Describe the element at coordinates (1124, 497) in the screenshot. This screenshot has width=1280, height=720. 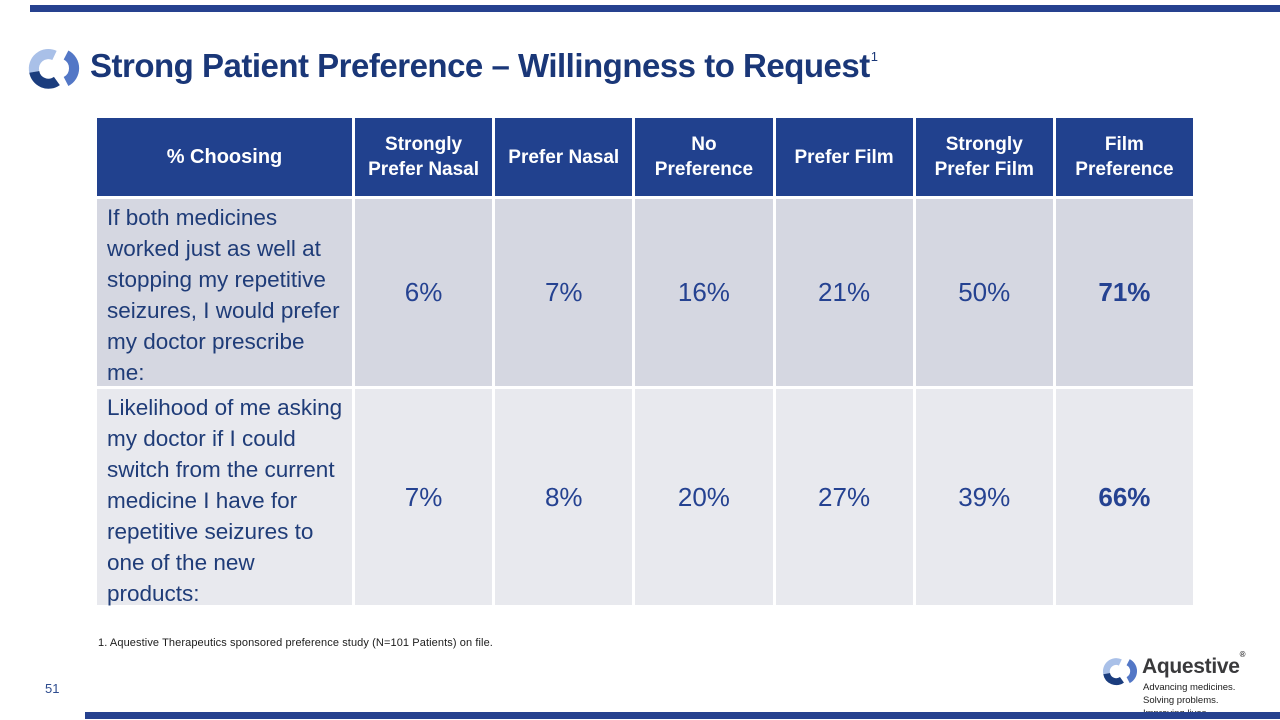
I see `row-2-value-film-preference: 66%` at that location.